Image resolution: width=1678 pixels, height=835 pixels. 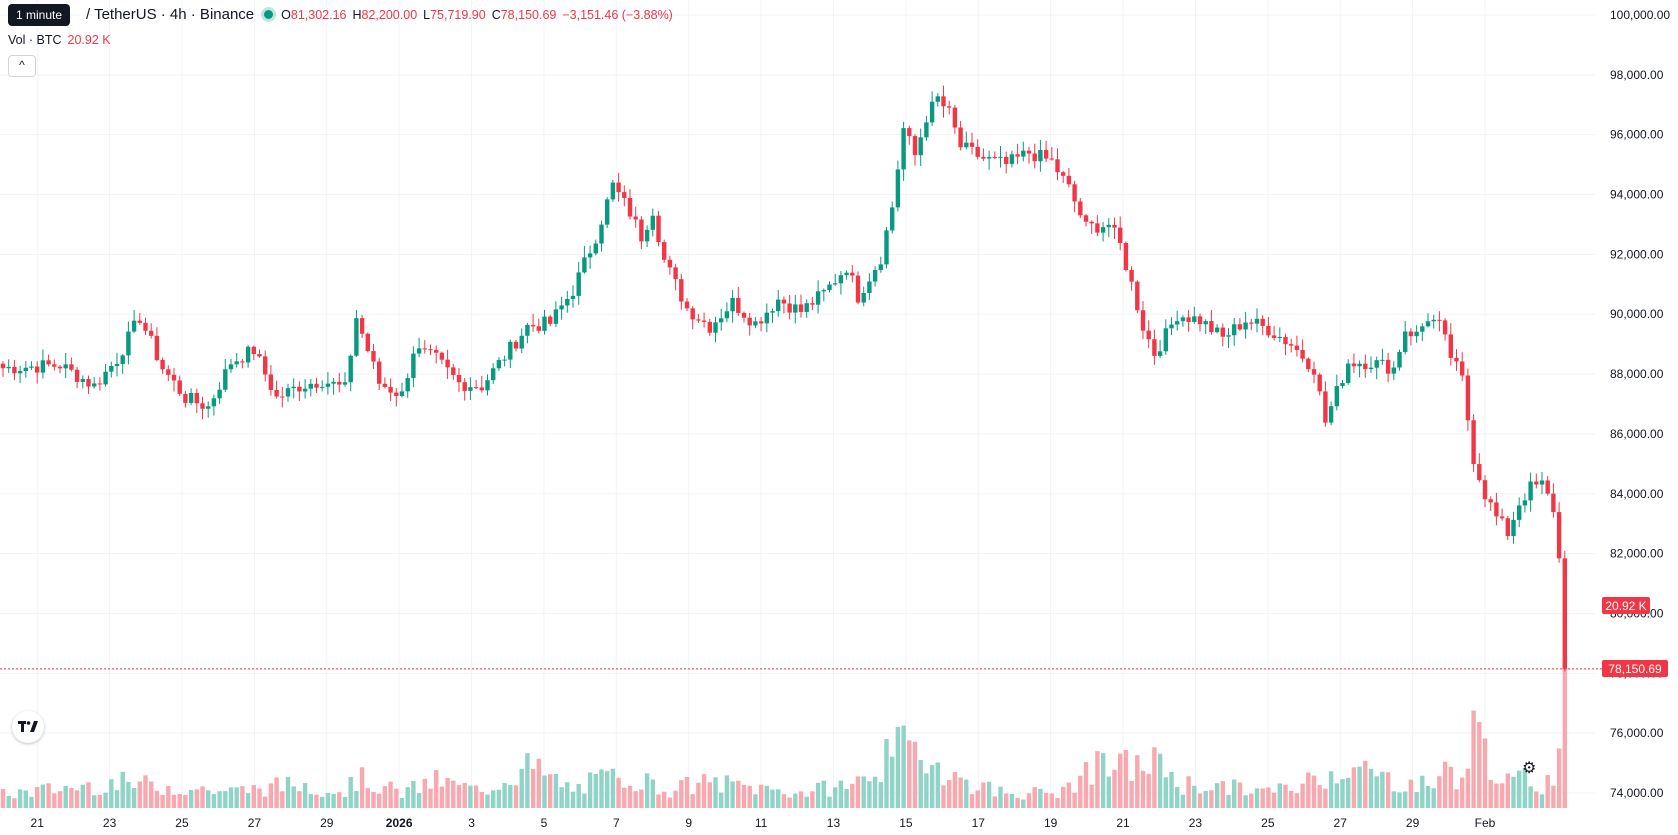 I want to click on x-tick-label: 19, so click(x=1051, y=823).